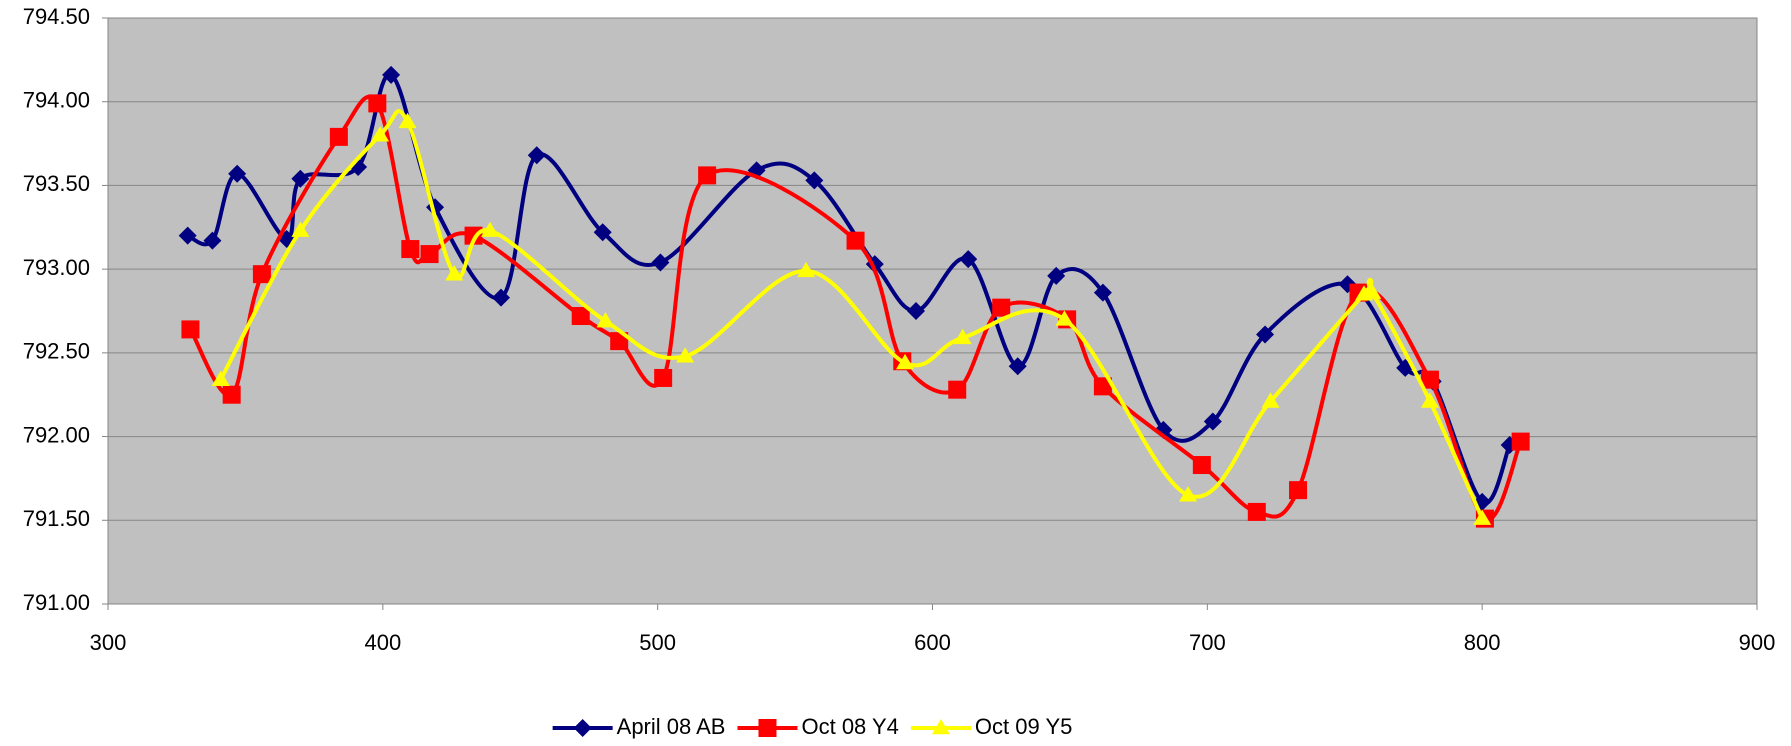  Describe the element at coordinates (657, 642) in the screenshot. I see `x-tick-label: 500` at that location.